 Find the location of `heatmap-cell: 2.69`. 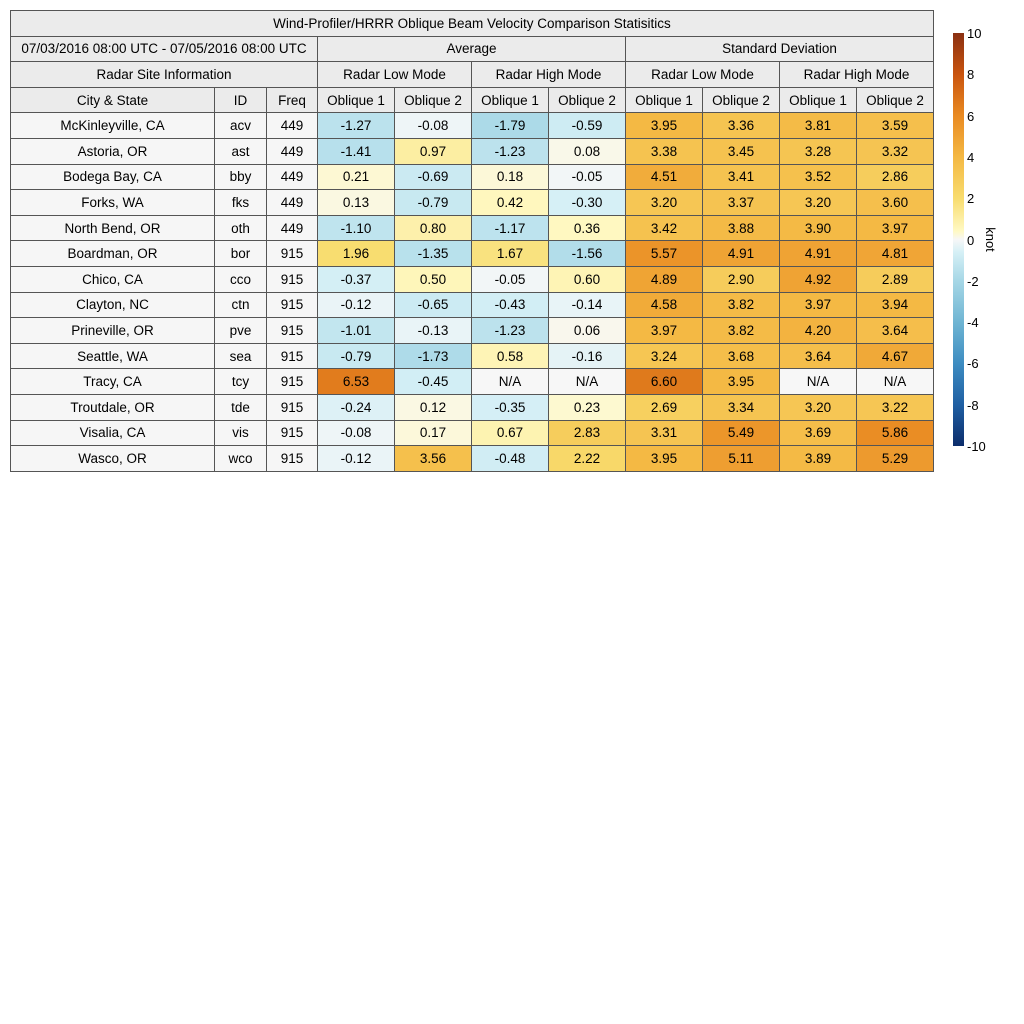

heatmap-cell: 2.69 is located at coordinates (664, 407).